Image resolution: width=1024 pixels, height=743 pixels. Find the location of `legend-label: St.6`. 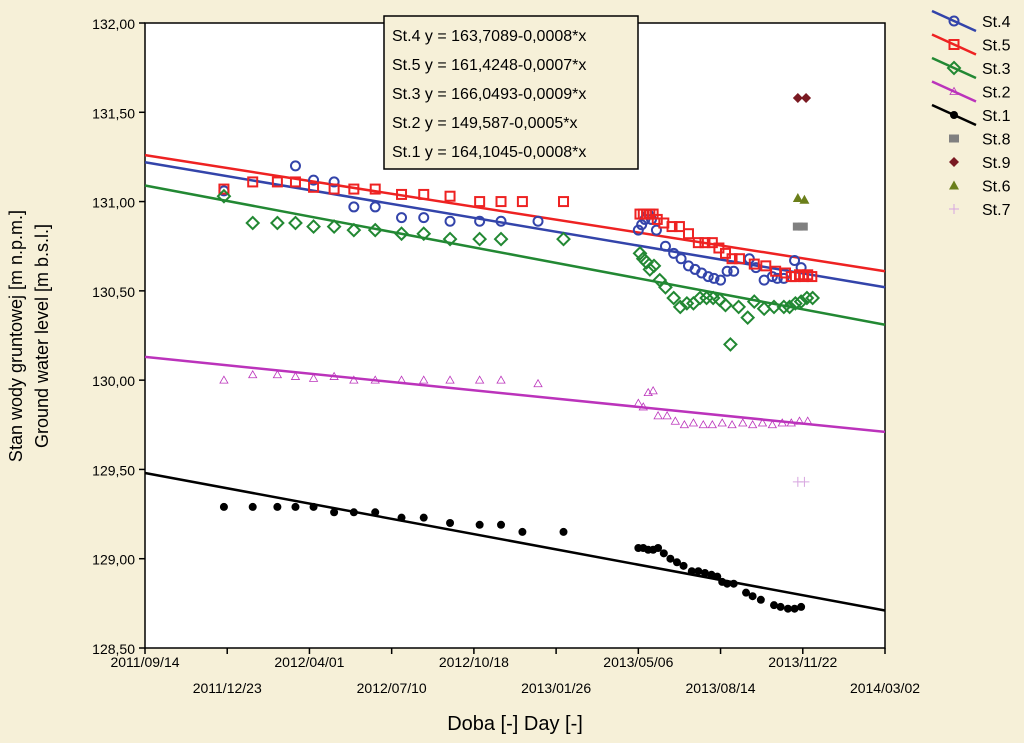

legend-label: St.6 is located at coordinates (996, 187).